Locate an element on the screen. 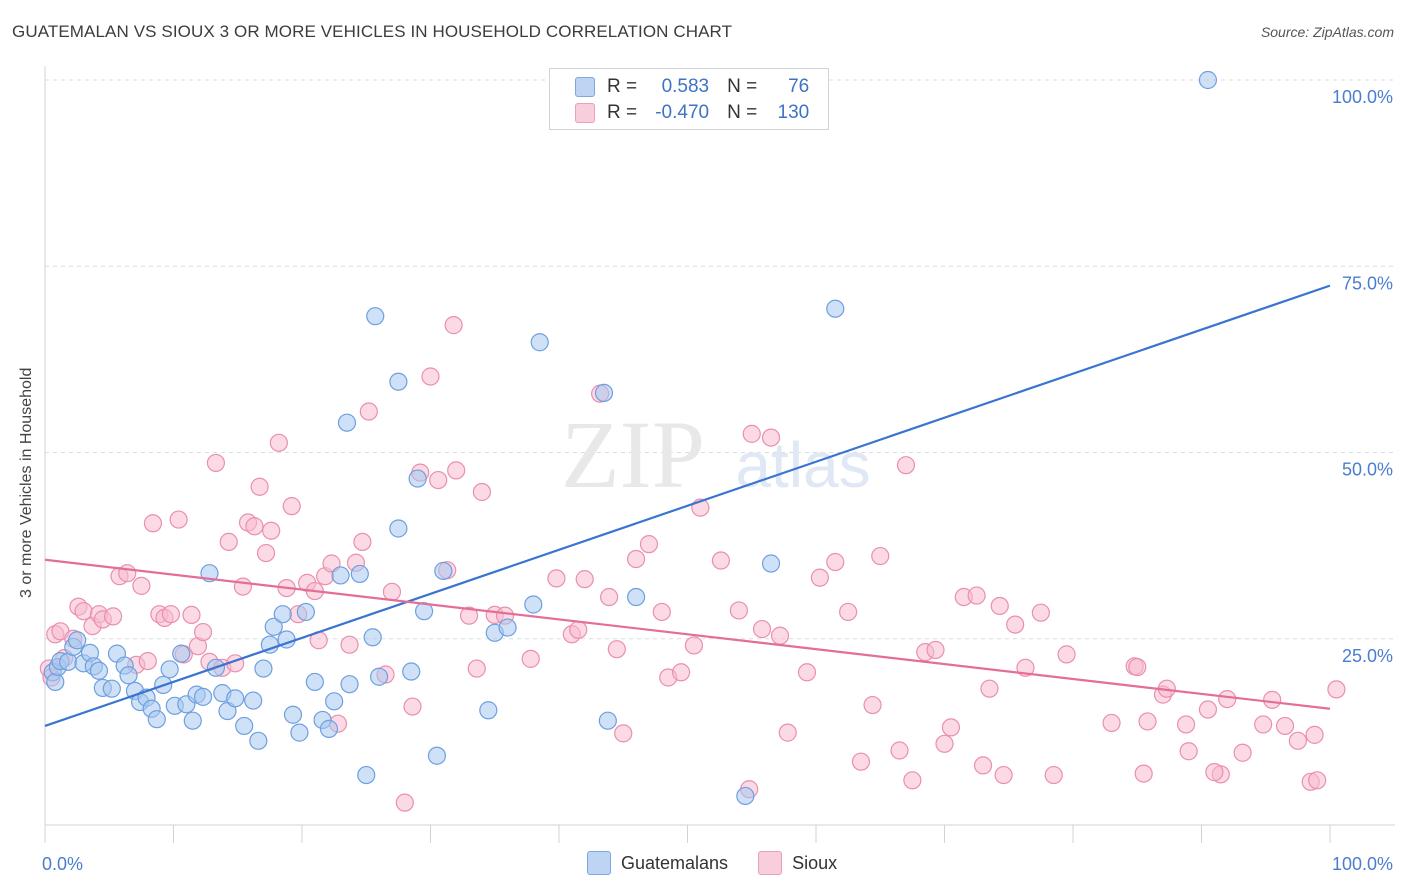 This screenshot has width=1406, height=892. x-tick-label: 100.0% is located at coordinates (1362, 864).